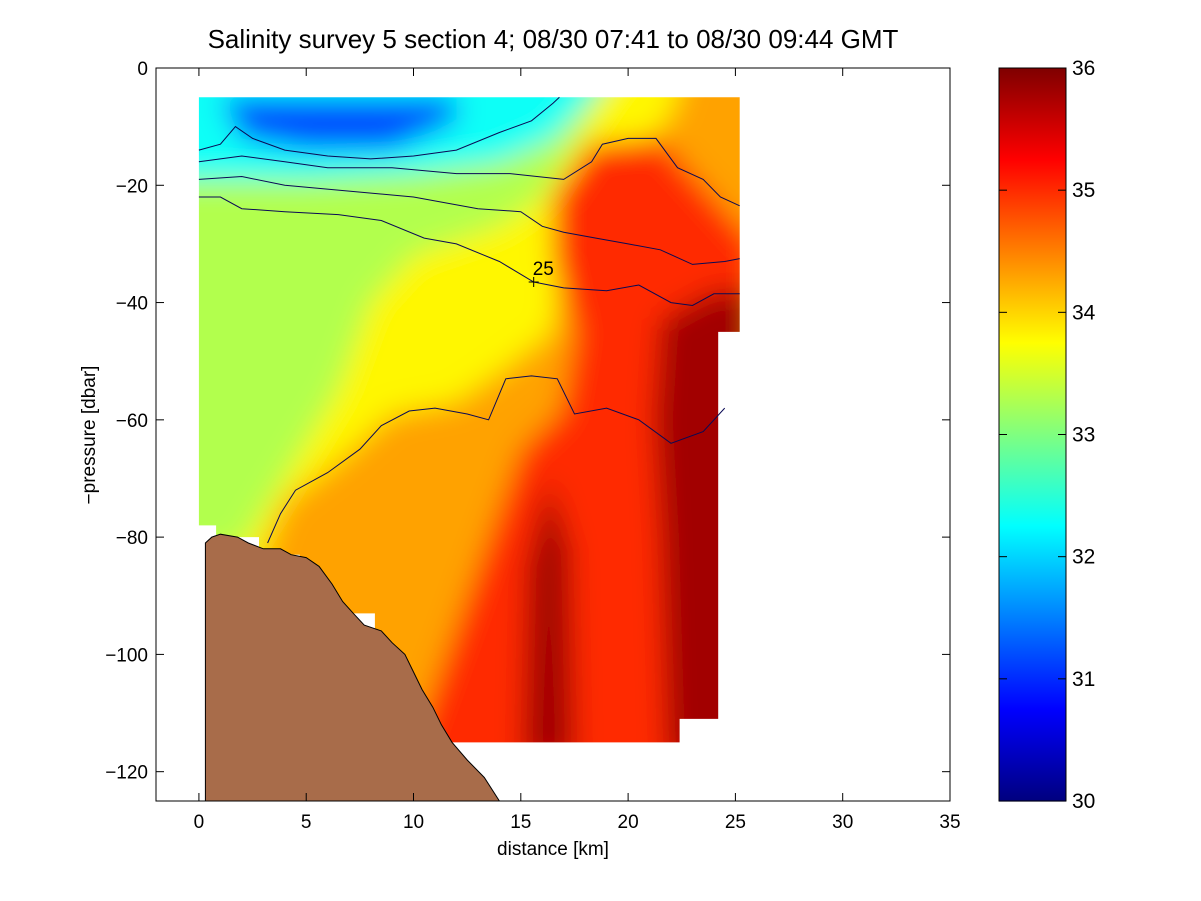 The width and height of the screenshot is (1201, 901). I want to click on contour-label-marker, so click(533, 282).